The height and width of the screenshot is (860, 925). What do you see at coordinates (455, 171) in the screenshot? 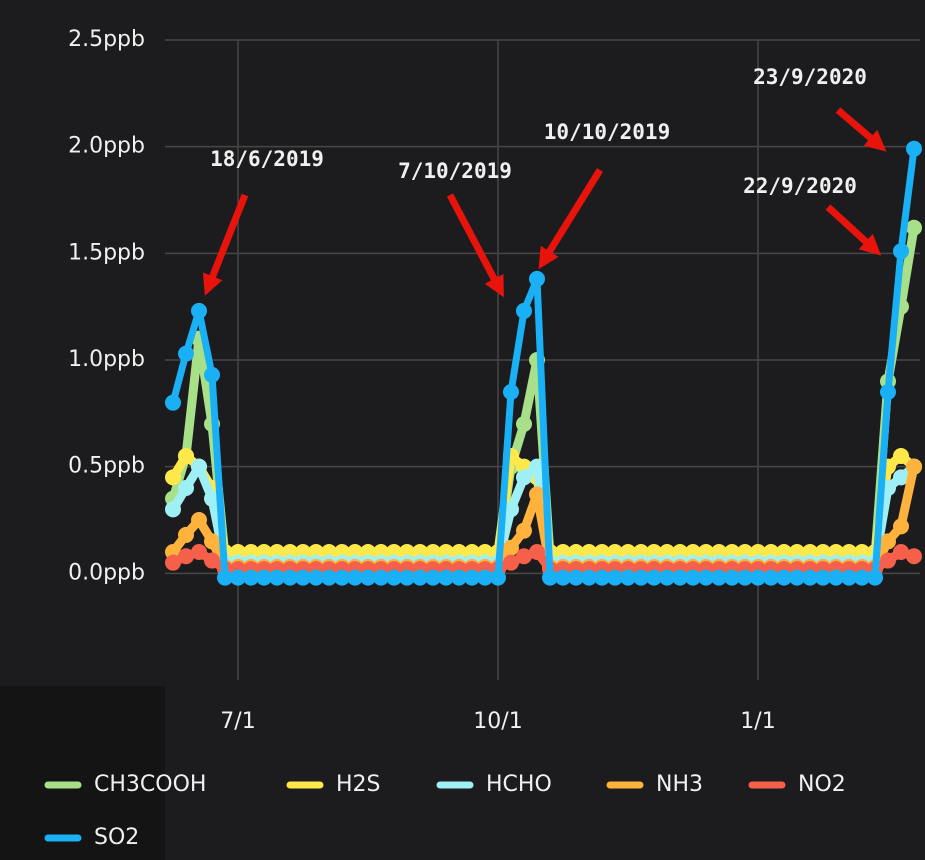
I see `annotation: 7/10/2019` at bounding box center [455, 171].